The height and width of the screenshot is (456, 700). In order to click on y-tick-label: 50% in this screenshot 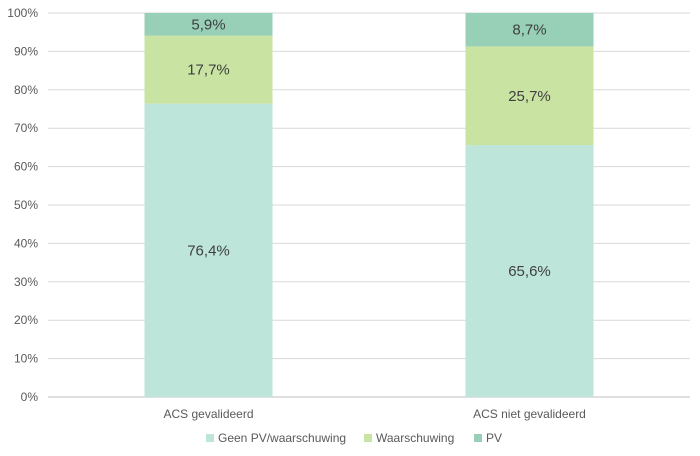, I will do `click(26, 205)`.